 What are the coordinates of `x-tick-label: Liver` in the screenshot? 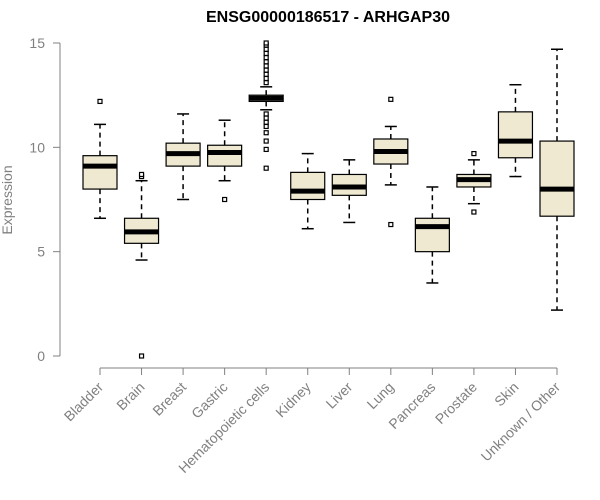 It's located at (339, 395).